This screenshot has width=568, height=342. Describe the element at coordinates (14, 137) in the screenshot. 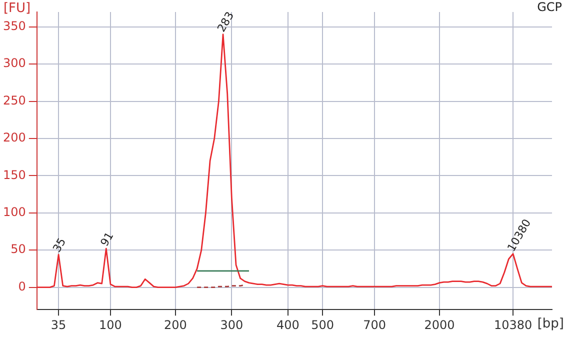

I see `y-tick-label: 200` at that location.